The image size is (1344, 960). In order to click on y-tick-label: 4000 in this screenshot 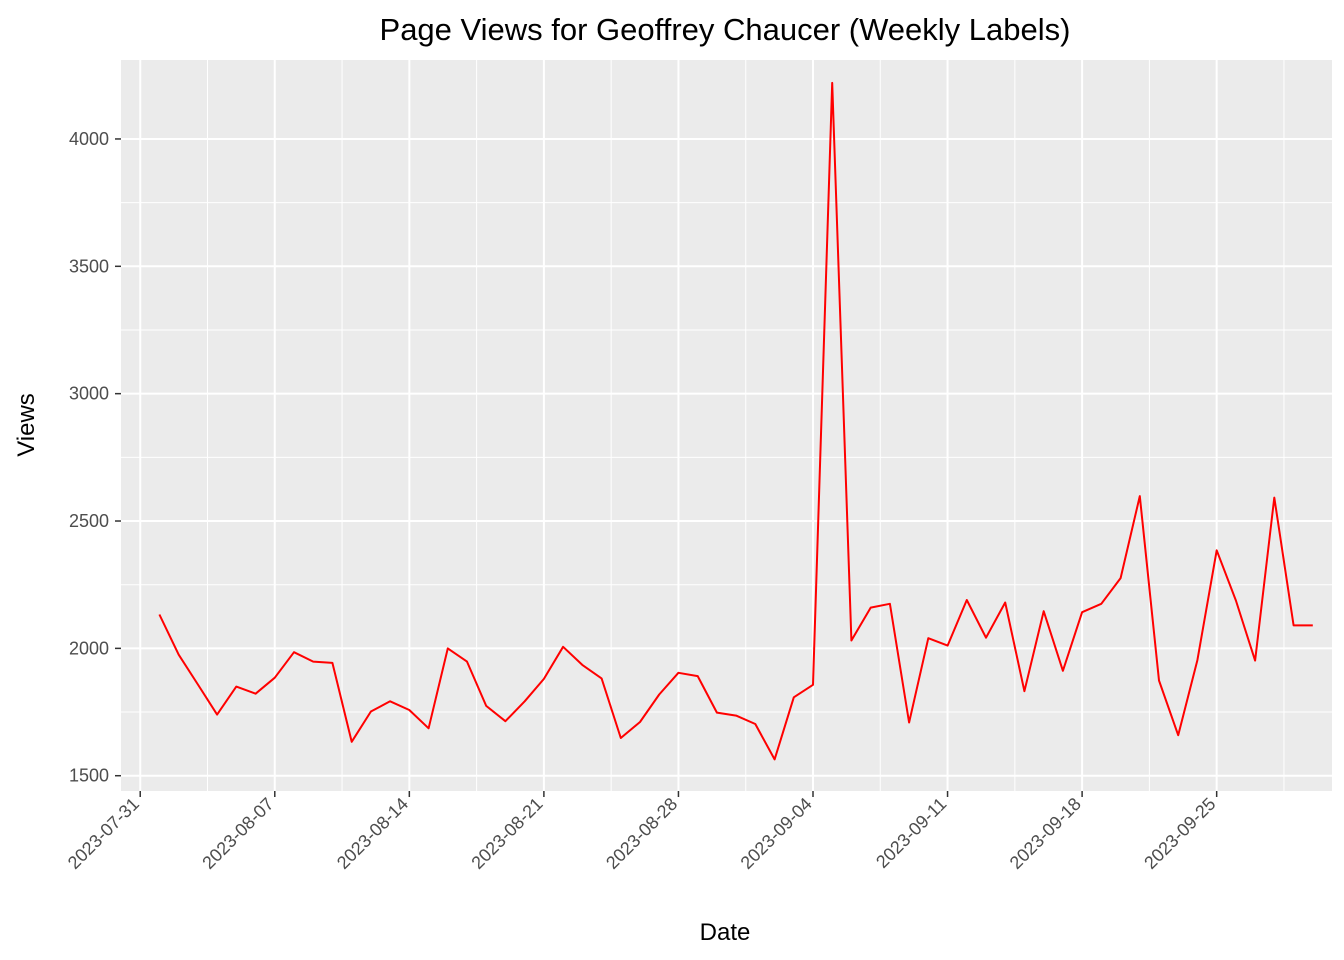, I will do `click(89, 139)`.